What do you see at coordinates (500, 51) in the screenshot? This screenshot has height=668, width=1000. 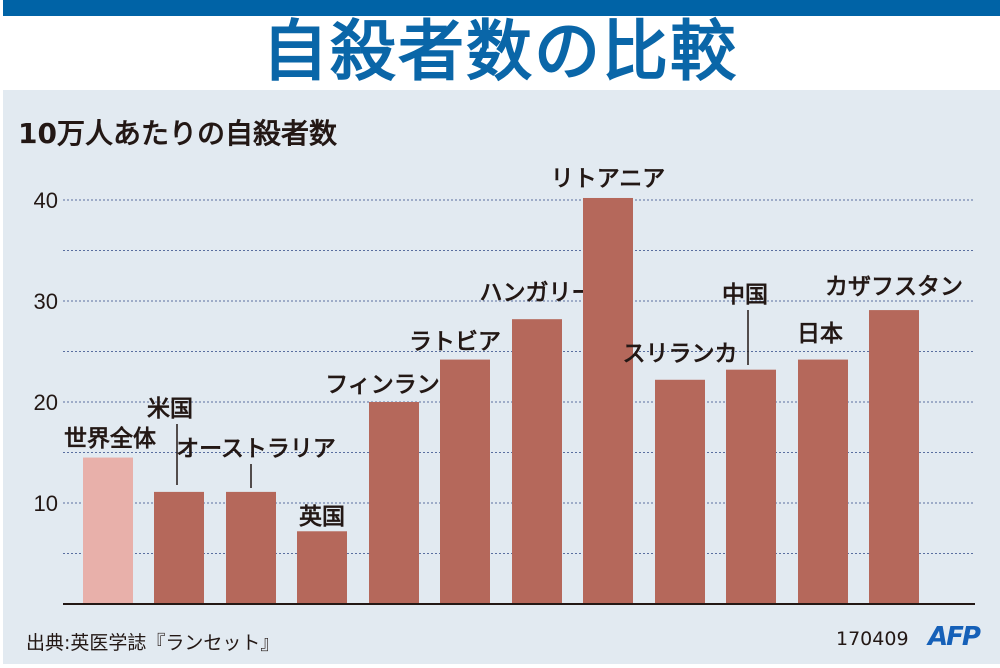 I see `chart-title: 自殺者数の比較` at bounding box center [500, 51].